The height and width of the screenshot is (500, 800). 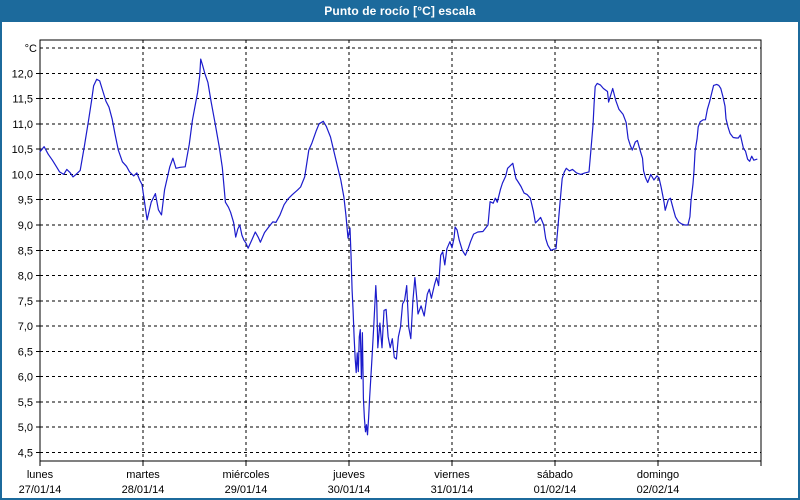 What do you see at coordinates (25, 454) in the screenshot?
I see `svg-text: 4,5` at bounding box center [25, 454].